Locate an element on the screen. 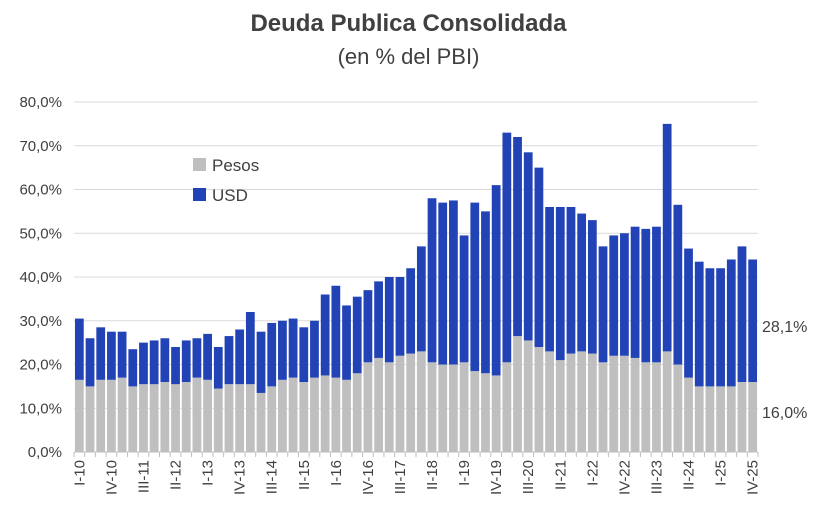 The width and height of the screenshot is (817, 510). y-tick-label: 70,0% is located at coordinates (40, 146).